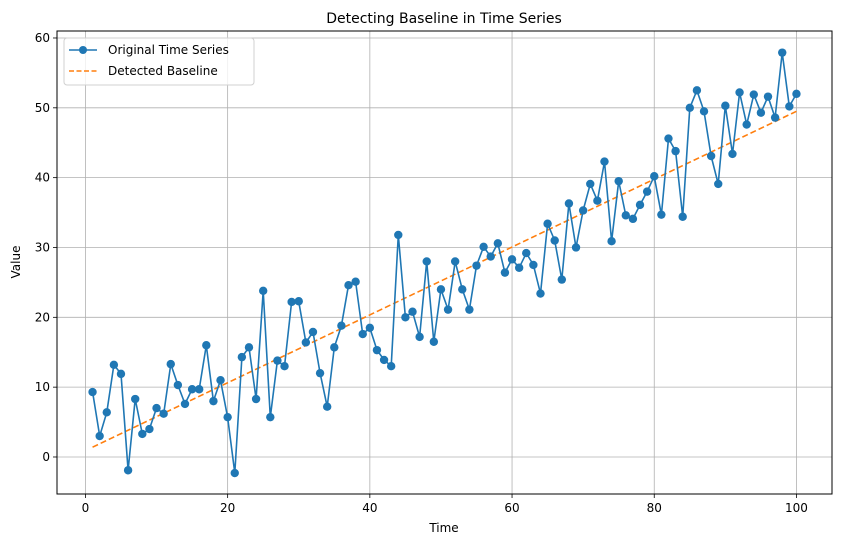 Image resolution: width=841 pixels, height=547 pixels. What do you see at coordinates (42, 108) in the screenshot?
I see `y-tick-label: 50` at bounding box center [42, 108].